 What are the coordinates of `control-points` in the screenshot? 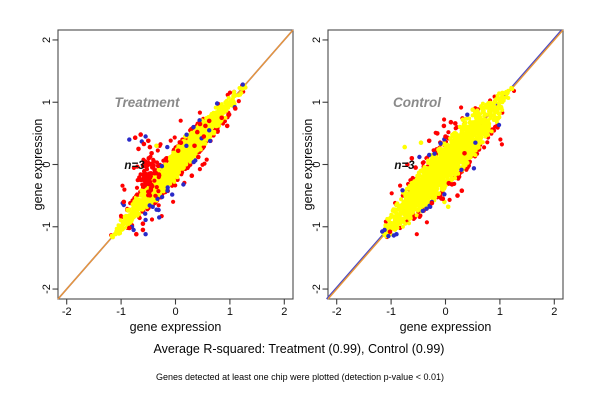 It's located at (448, 162).